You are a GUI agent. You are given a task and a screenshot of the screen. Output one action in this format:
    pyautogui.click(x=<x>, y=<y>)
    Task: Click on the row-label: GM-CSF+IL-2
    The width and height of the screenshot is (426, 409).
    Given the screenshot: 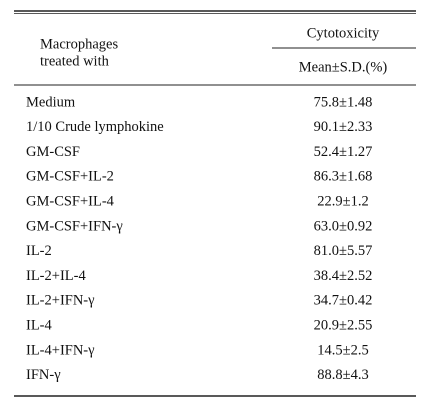 What is the action you would take?
    pyautogui.click(x=70, y=177)
    